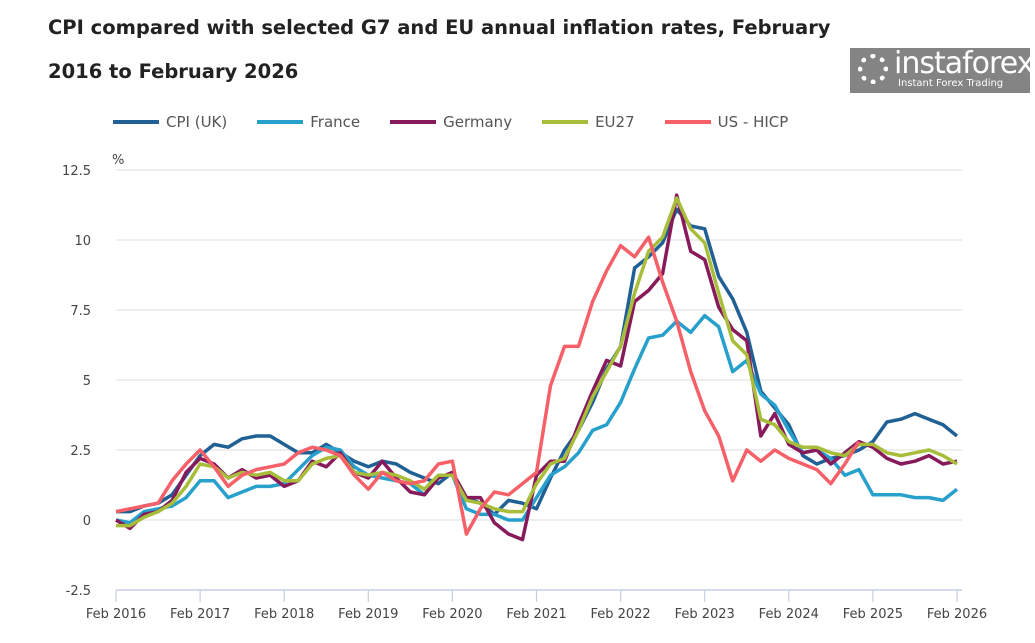  What do you see at coordinates (80, 311) in the screenshot?
I see `y-tick-label: 7.5` at bounding box center [80, 311].